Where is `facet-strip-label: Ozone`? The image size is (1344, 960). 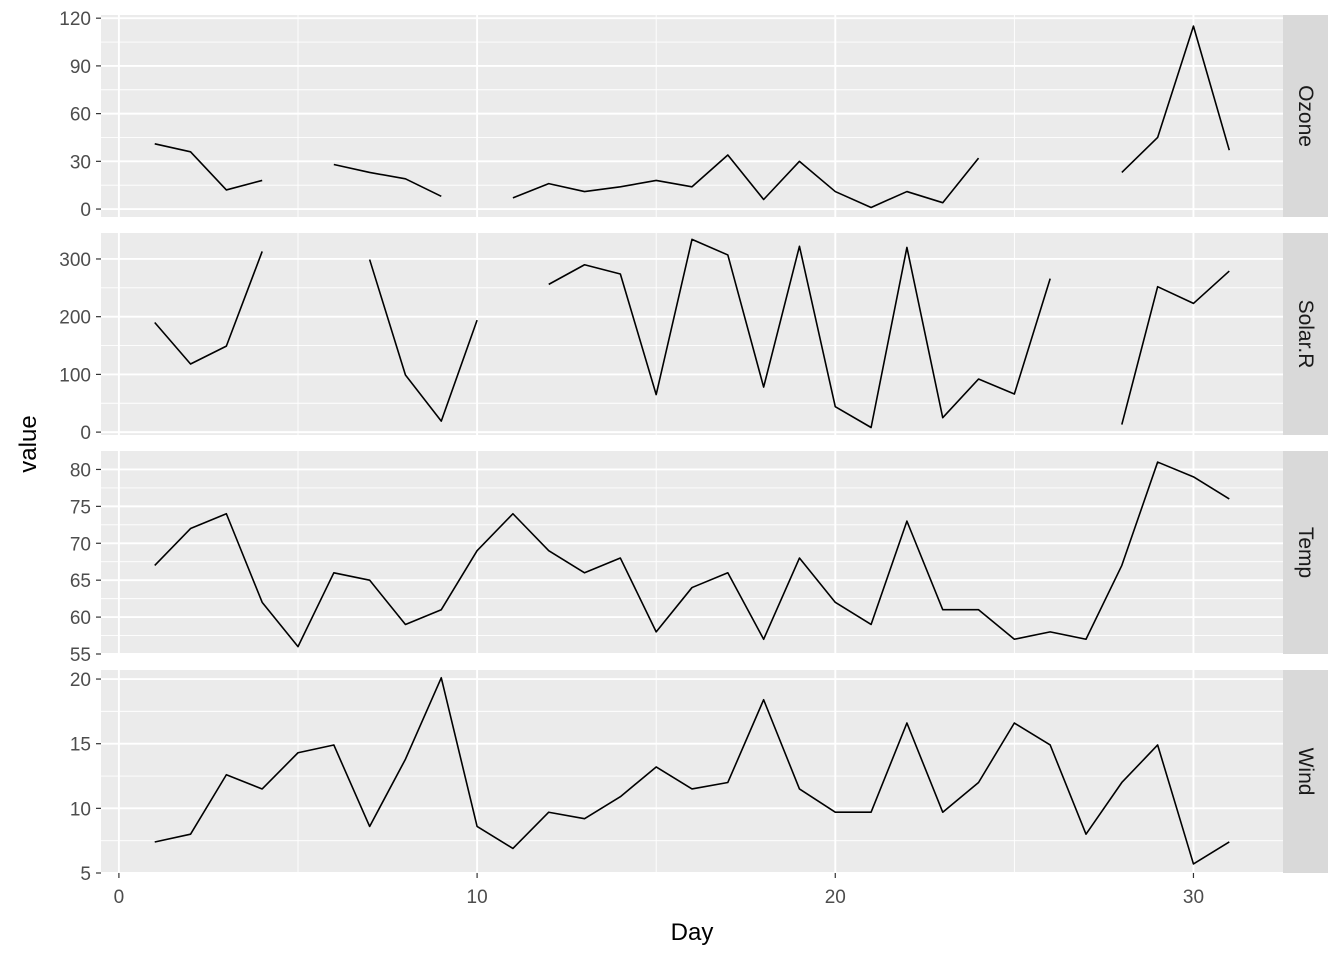 facet-strip-label: Ozone is located at coordinates (1305, 116).